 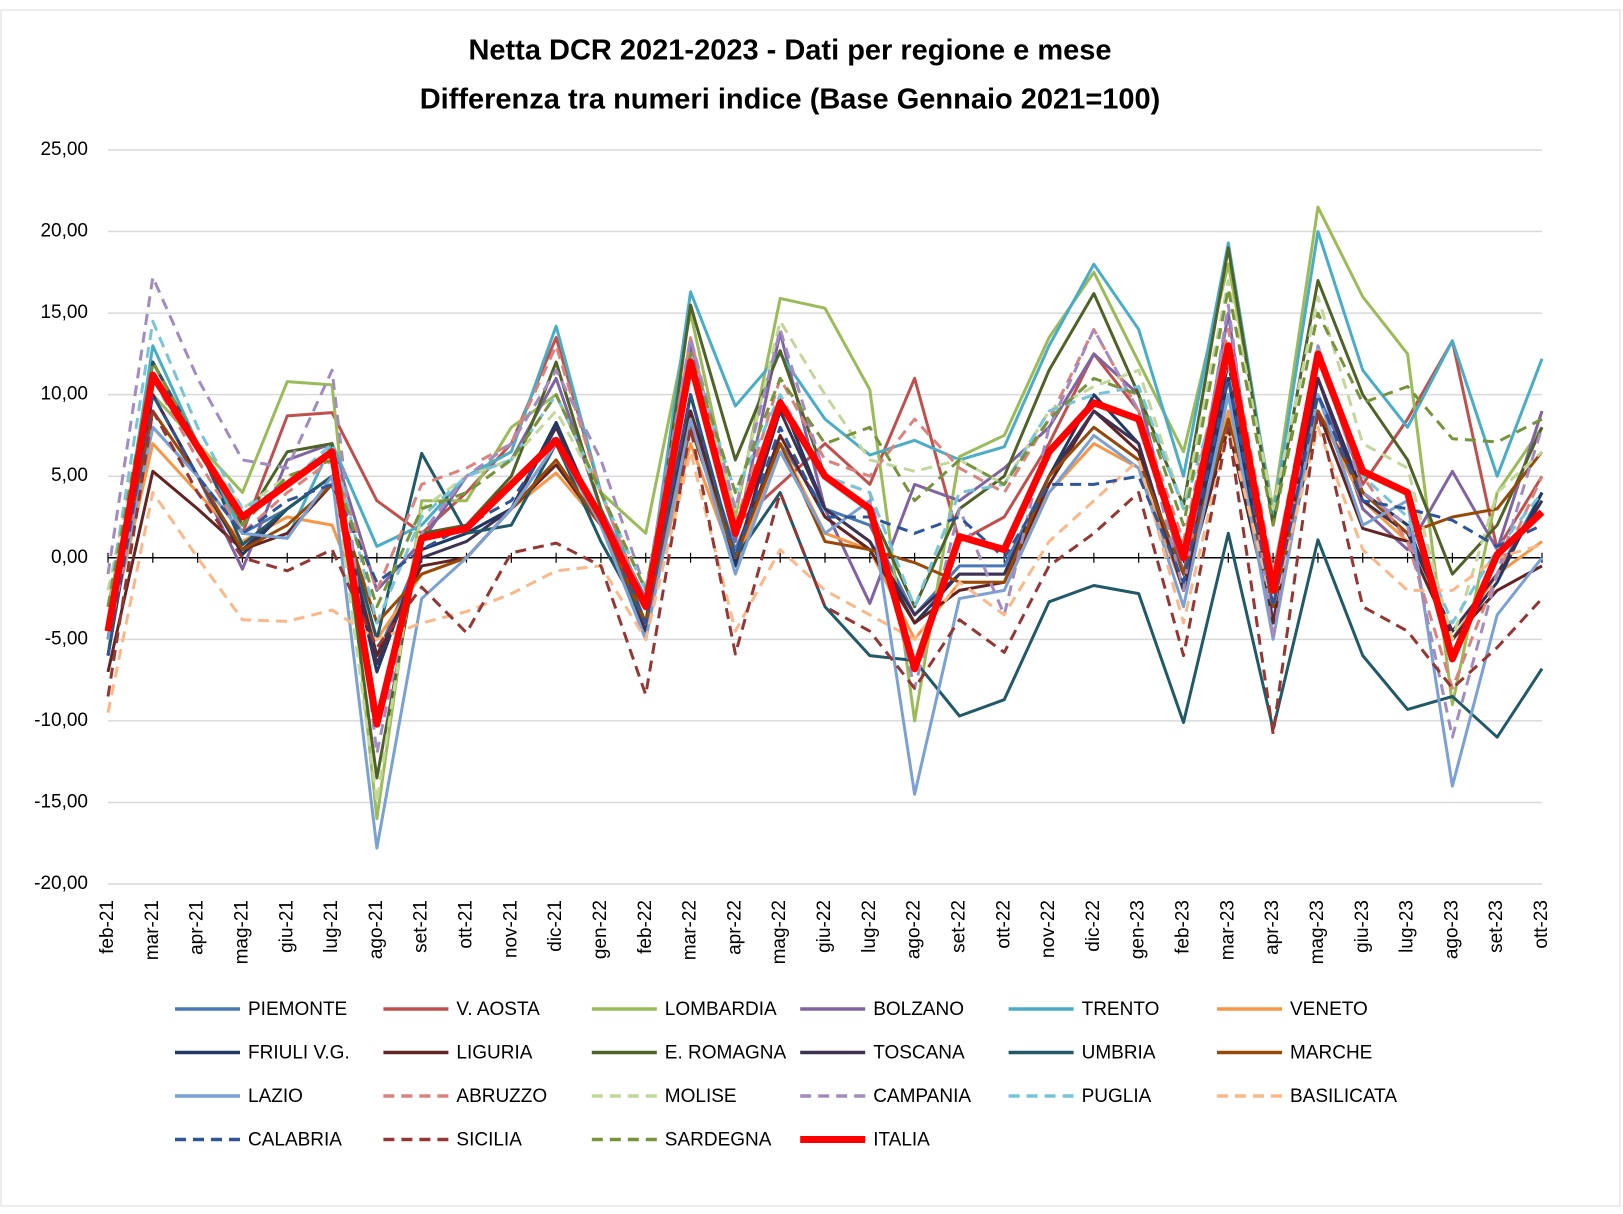 What do you see at coordinates (918, 1009) in the screenshot?
I see `legend-label: BOLZANO` at bounding box center [918, 1009].